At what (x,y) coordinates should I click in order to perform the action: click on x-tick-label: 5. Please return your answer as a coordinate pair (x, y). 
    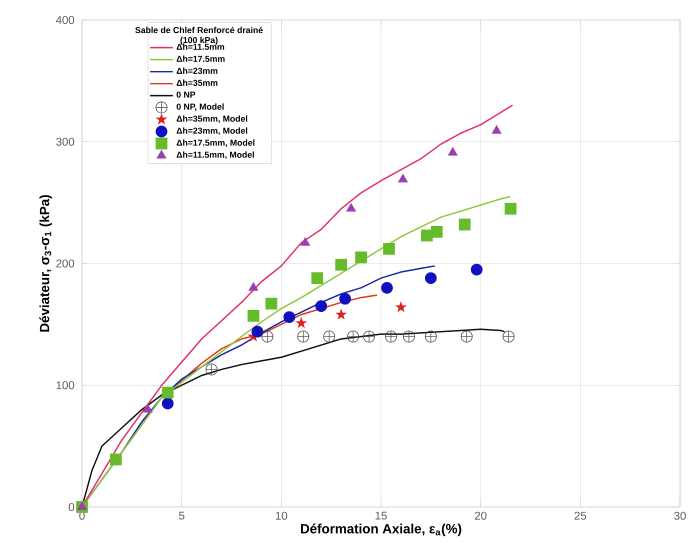
    Looking at the image, I should click on (181, 516).